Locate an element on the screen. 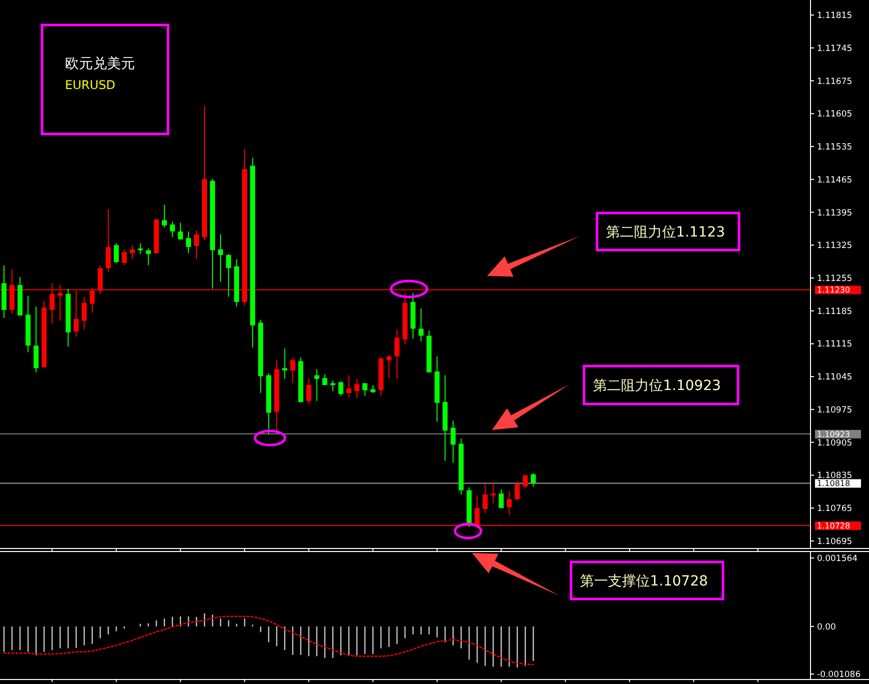 The image size is (869, 684). annotation: 第二阻力位1.10923 is located at coordinates (657, 386).